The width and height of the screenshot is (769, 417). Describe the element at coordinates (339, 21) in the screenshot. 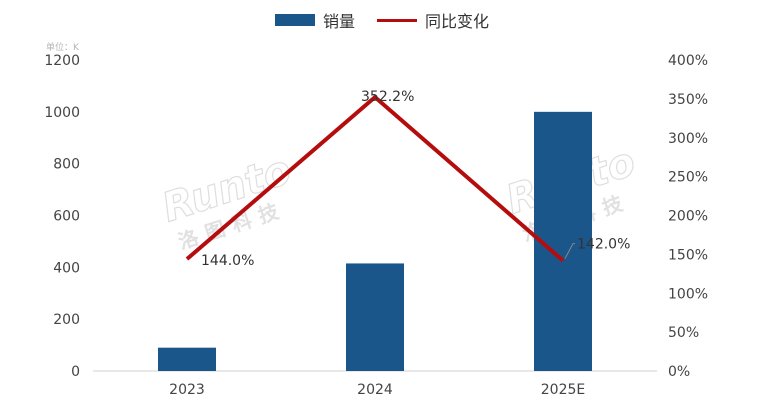

I see `legend-label-sales: 销量` at that location.